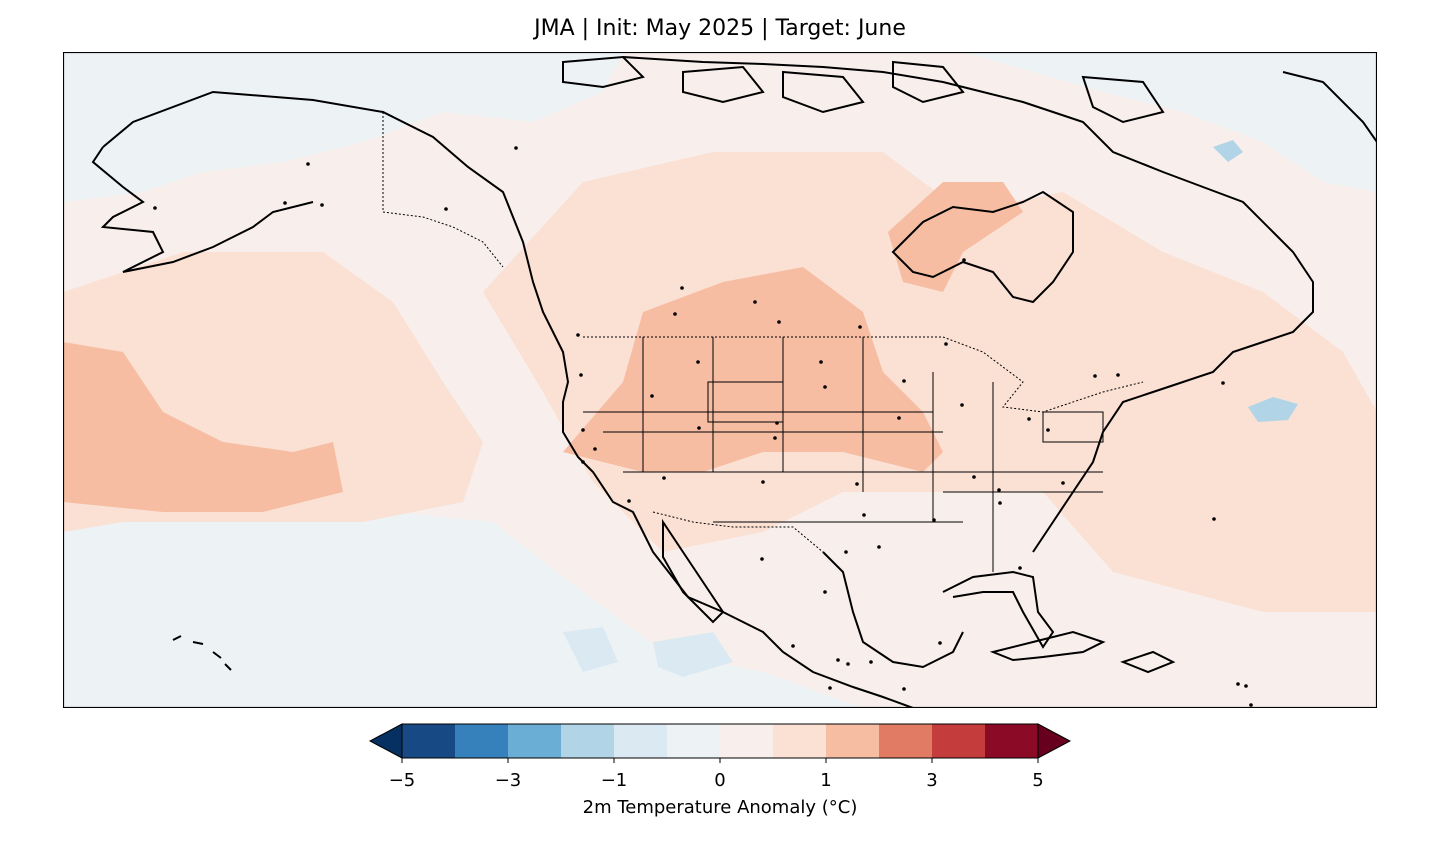 This screenshot has height=864, width=1440. What do you see at coordinates (614, 780) in the screenshot?
I see `colorbar-tick-label: −1` at bounding box center [614, 780].